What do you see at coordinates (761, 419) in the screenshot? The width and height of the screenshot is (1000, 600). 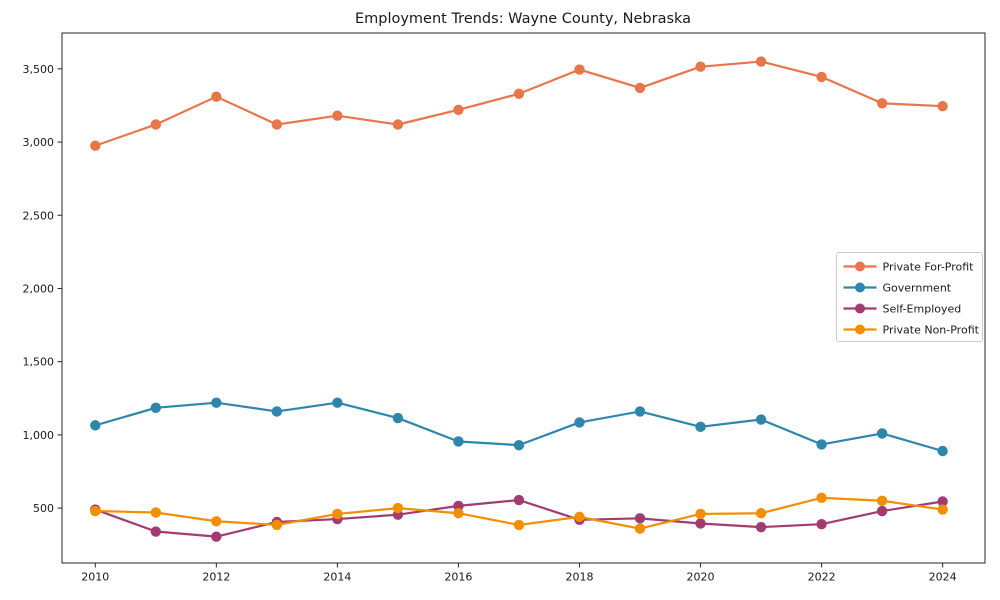 I see `data-point-government-2021` at bounding box center [761, 419].